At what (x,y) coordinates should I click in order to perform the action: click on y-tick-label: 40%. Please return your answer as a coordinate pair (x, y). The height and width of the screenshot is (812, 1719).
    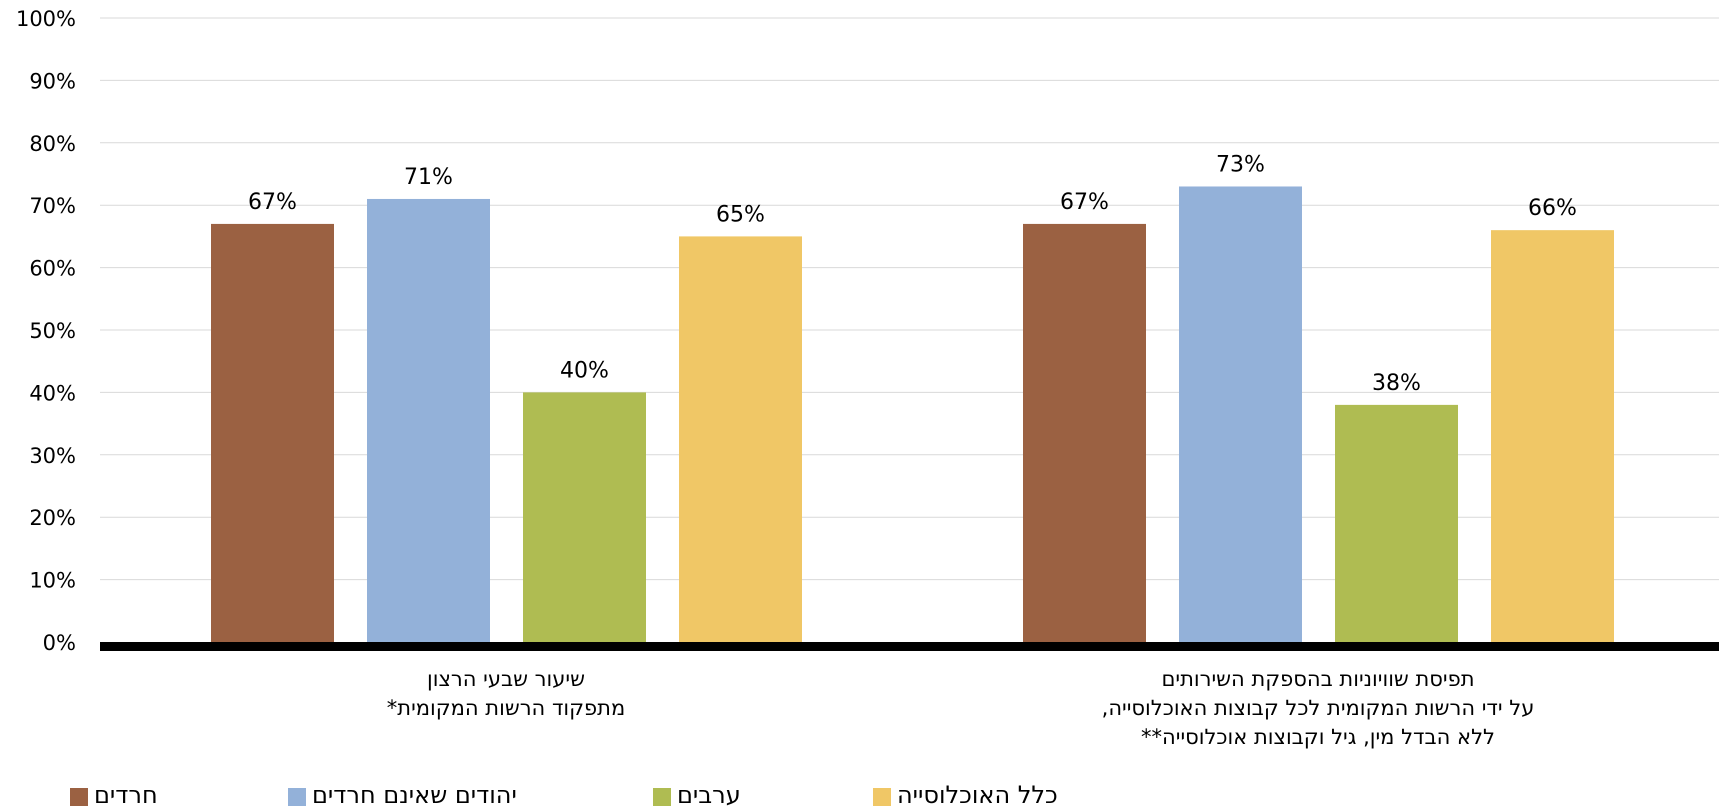
    Looking at the image, I should click on (52, 393).